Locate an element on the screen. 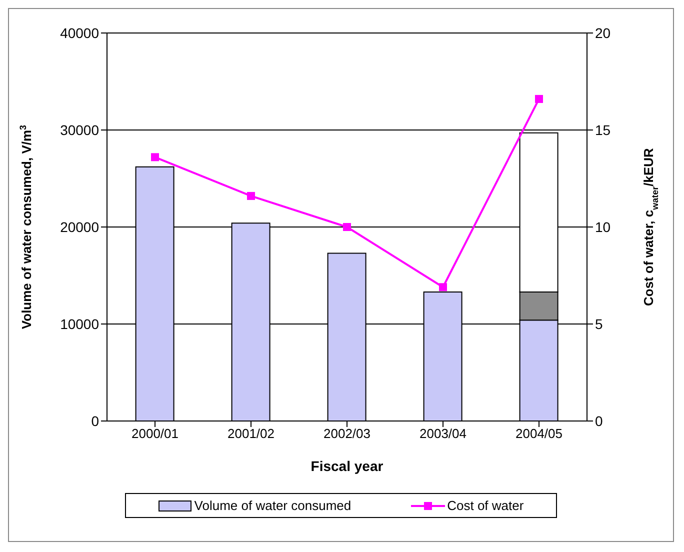 The image size is (684, 552). y-tick-label: 20000 is located at coordinates (80, 226).